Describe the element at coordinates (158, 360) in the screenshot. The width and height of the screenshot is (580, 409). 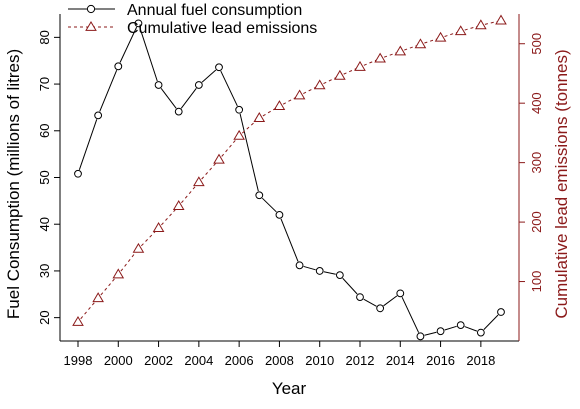
I see `x-tick-label: 2002` at that location.